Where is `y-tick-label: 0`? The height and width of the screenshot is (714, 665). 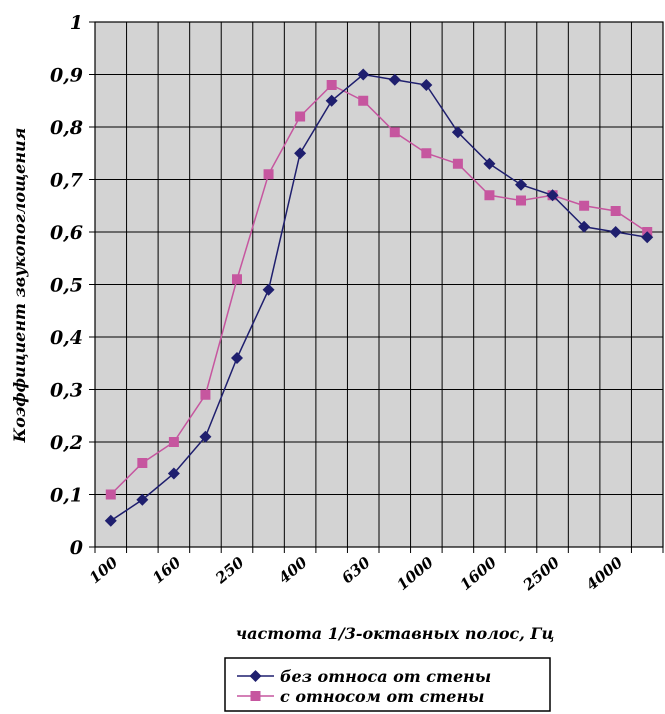 y-tick-label: 0 is located at coordinates (76, 548).